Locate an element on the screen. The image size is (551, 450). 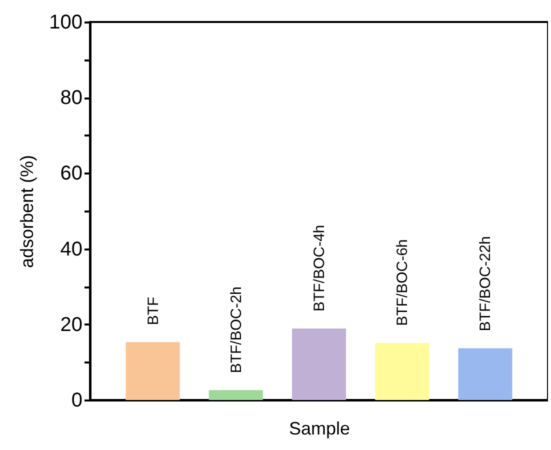
y-tick-label: 60 is located at coordinates (71, 173).